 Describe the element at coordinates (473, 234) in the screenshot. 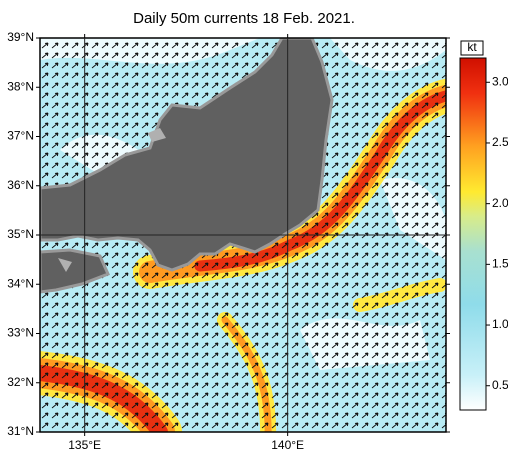

I see `colorbar` at that location.